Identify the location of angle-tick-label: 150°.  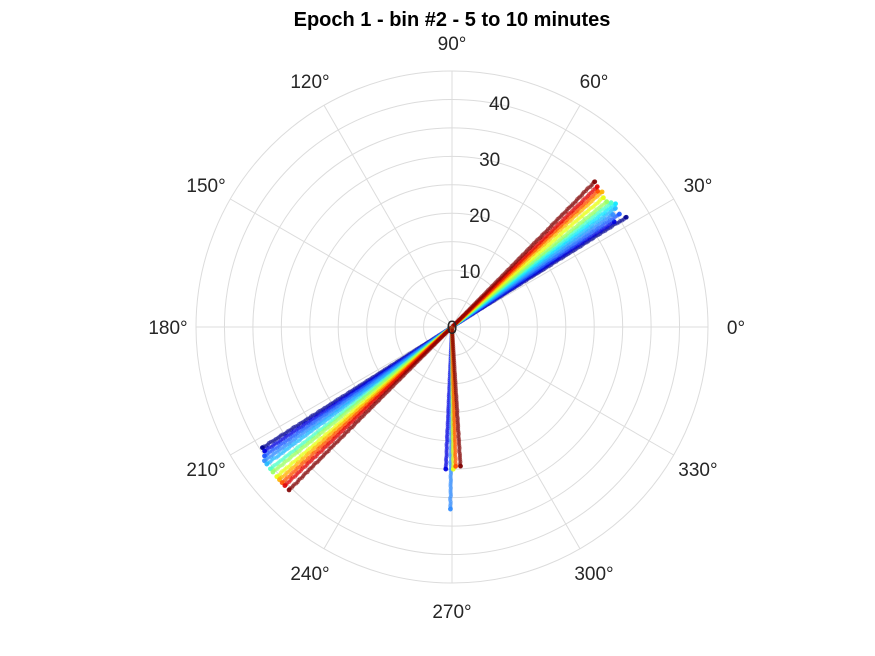
(205, 186).